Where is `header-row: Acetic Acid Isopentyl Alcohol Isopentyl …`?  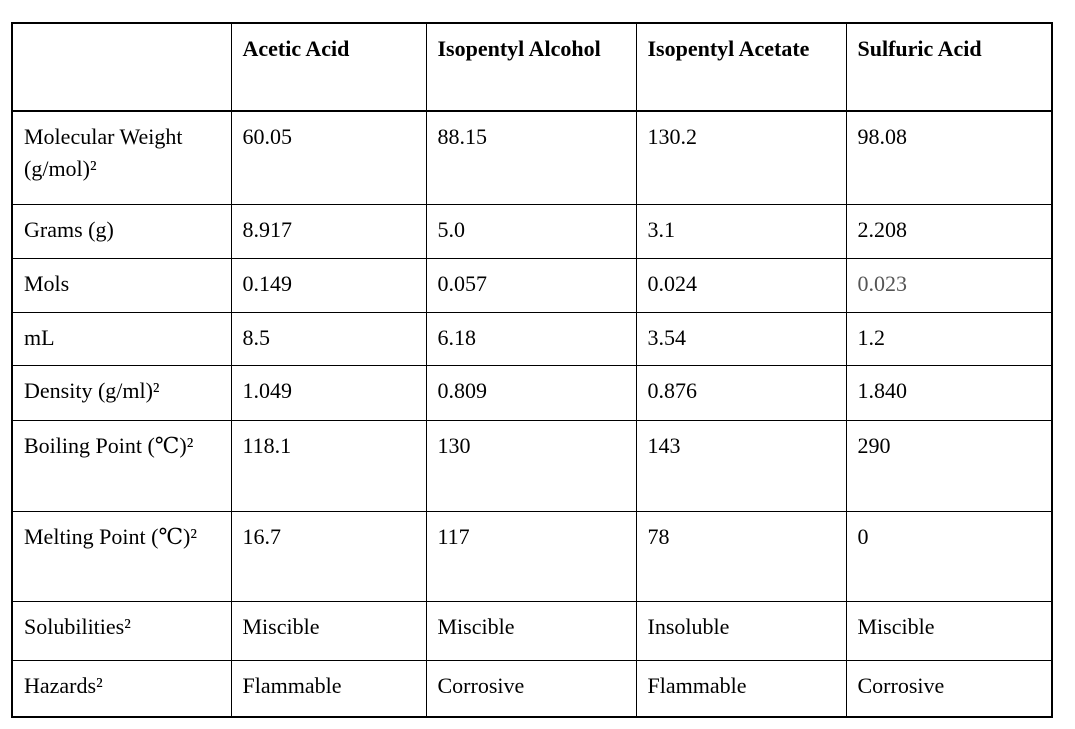
header-row: Acetic Acid Isopentyl Alcohol Isopentyl … is located at coordinates (532, 67).